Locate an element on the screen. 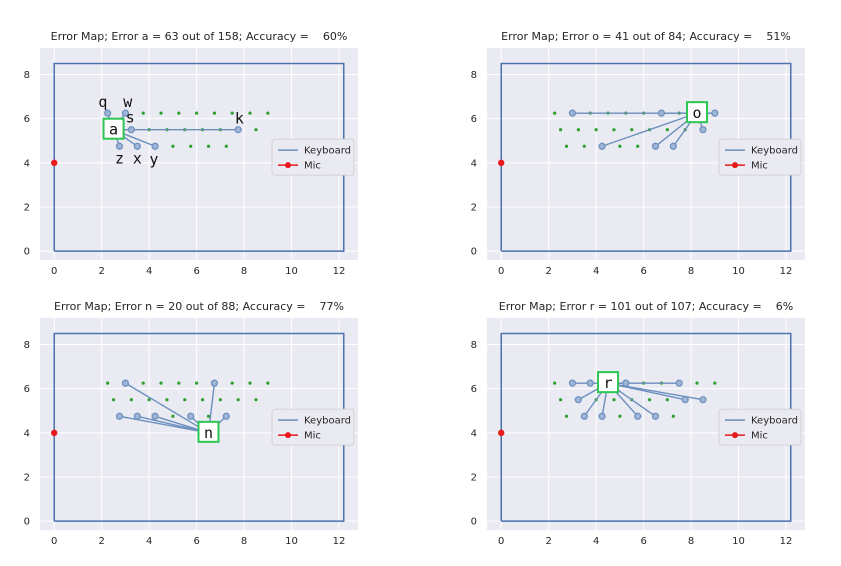 The image size is (841, 566). key-annotation: s is located at coordinates (130, 118).